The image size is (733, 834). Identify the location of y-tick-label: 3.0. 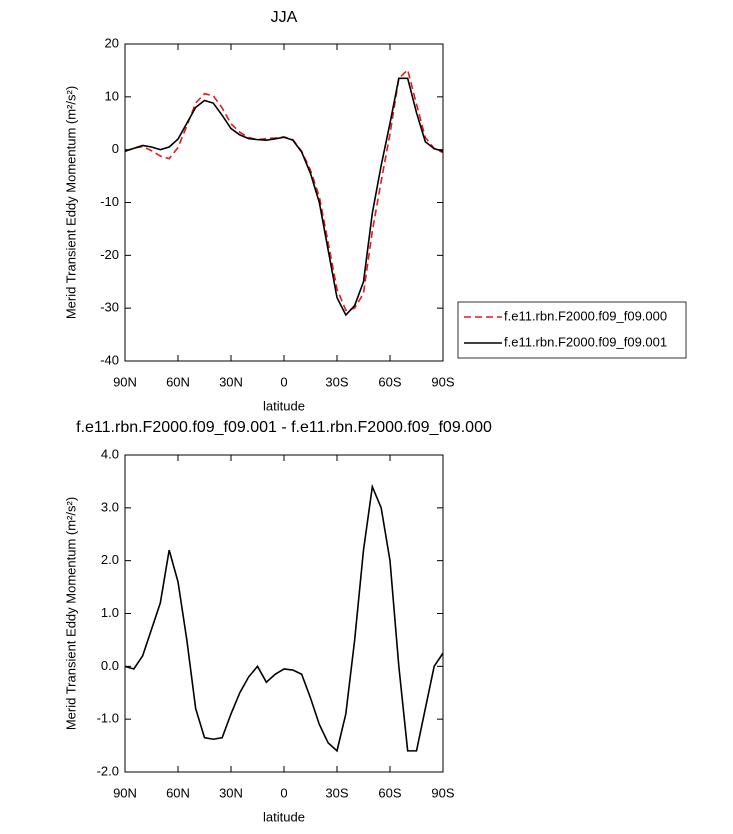
(110, 506).